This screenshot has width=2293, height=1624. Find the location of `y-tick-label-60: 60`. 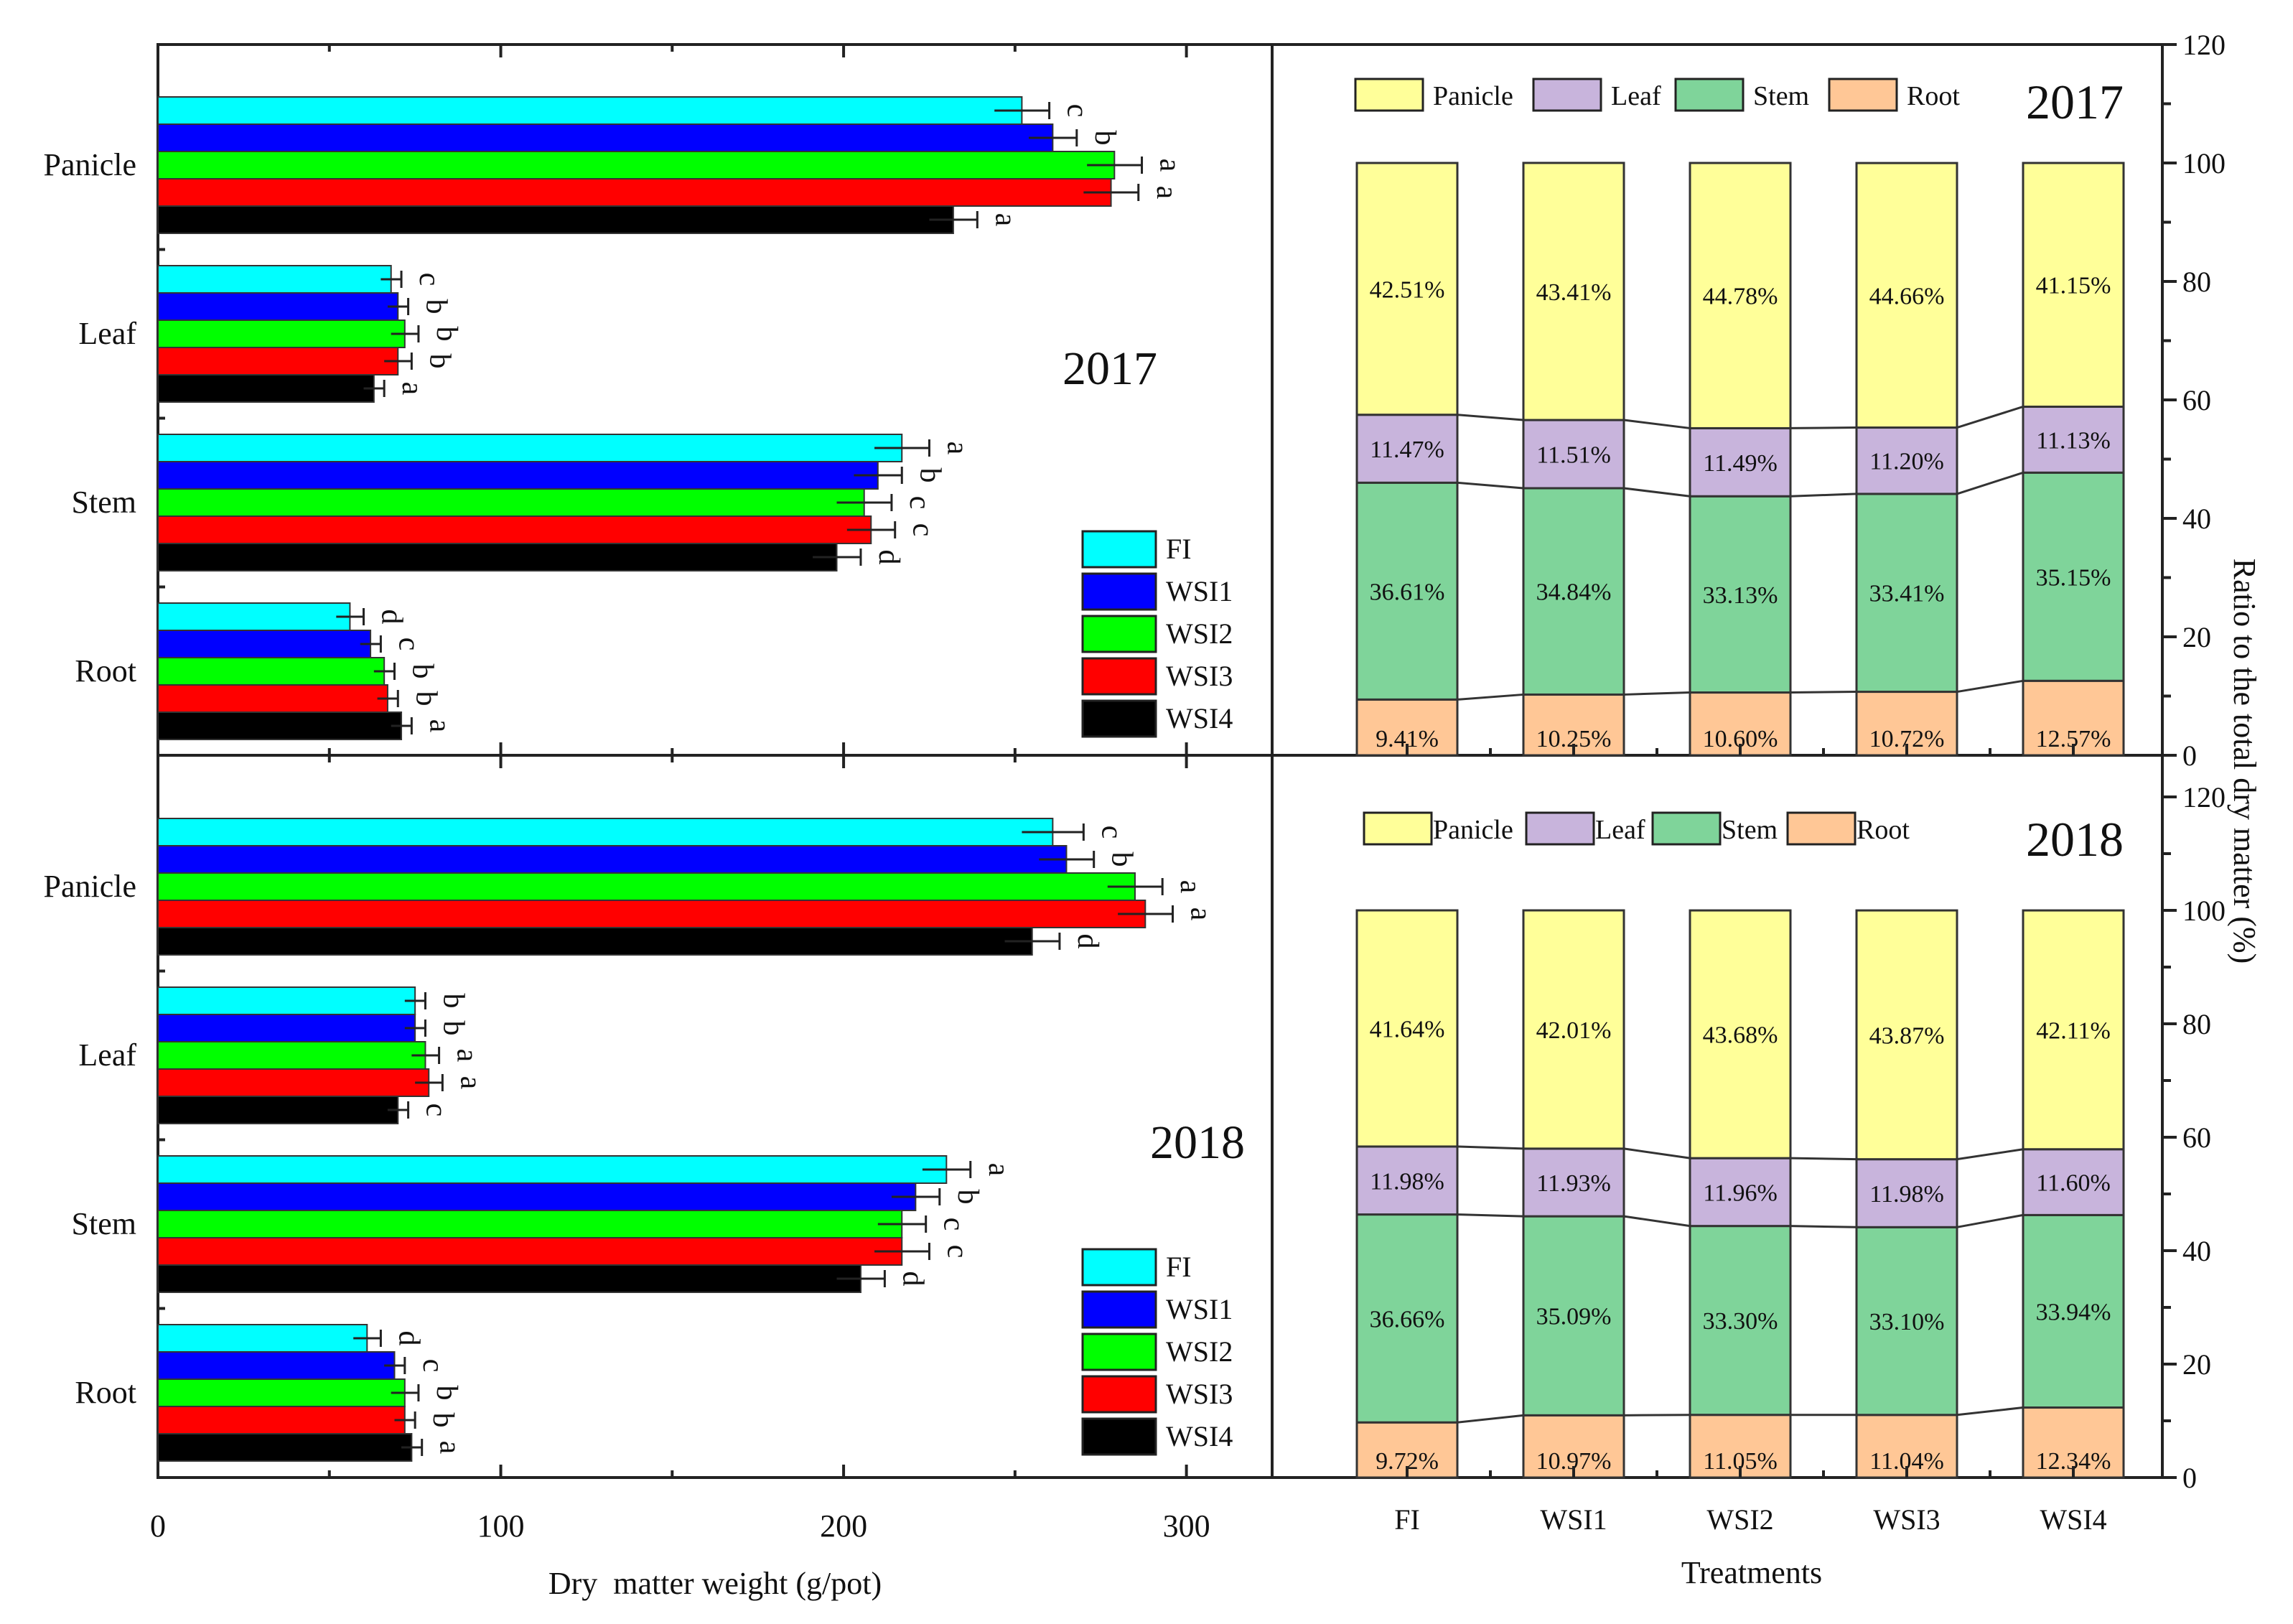

y-tick-label-60: 60 is located at coordinates (2196, 1137).